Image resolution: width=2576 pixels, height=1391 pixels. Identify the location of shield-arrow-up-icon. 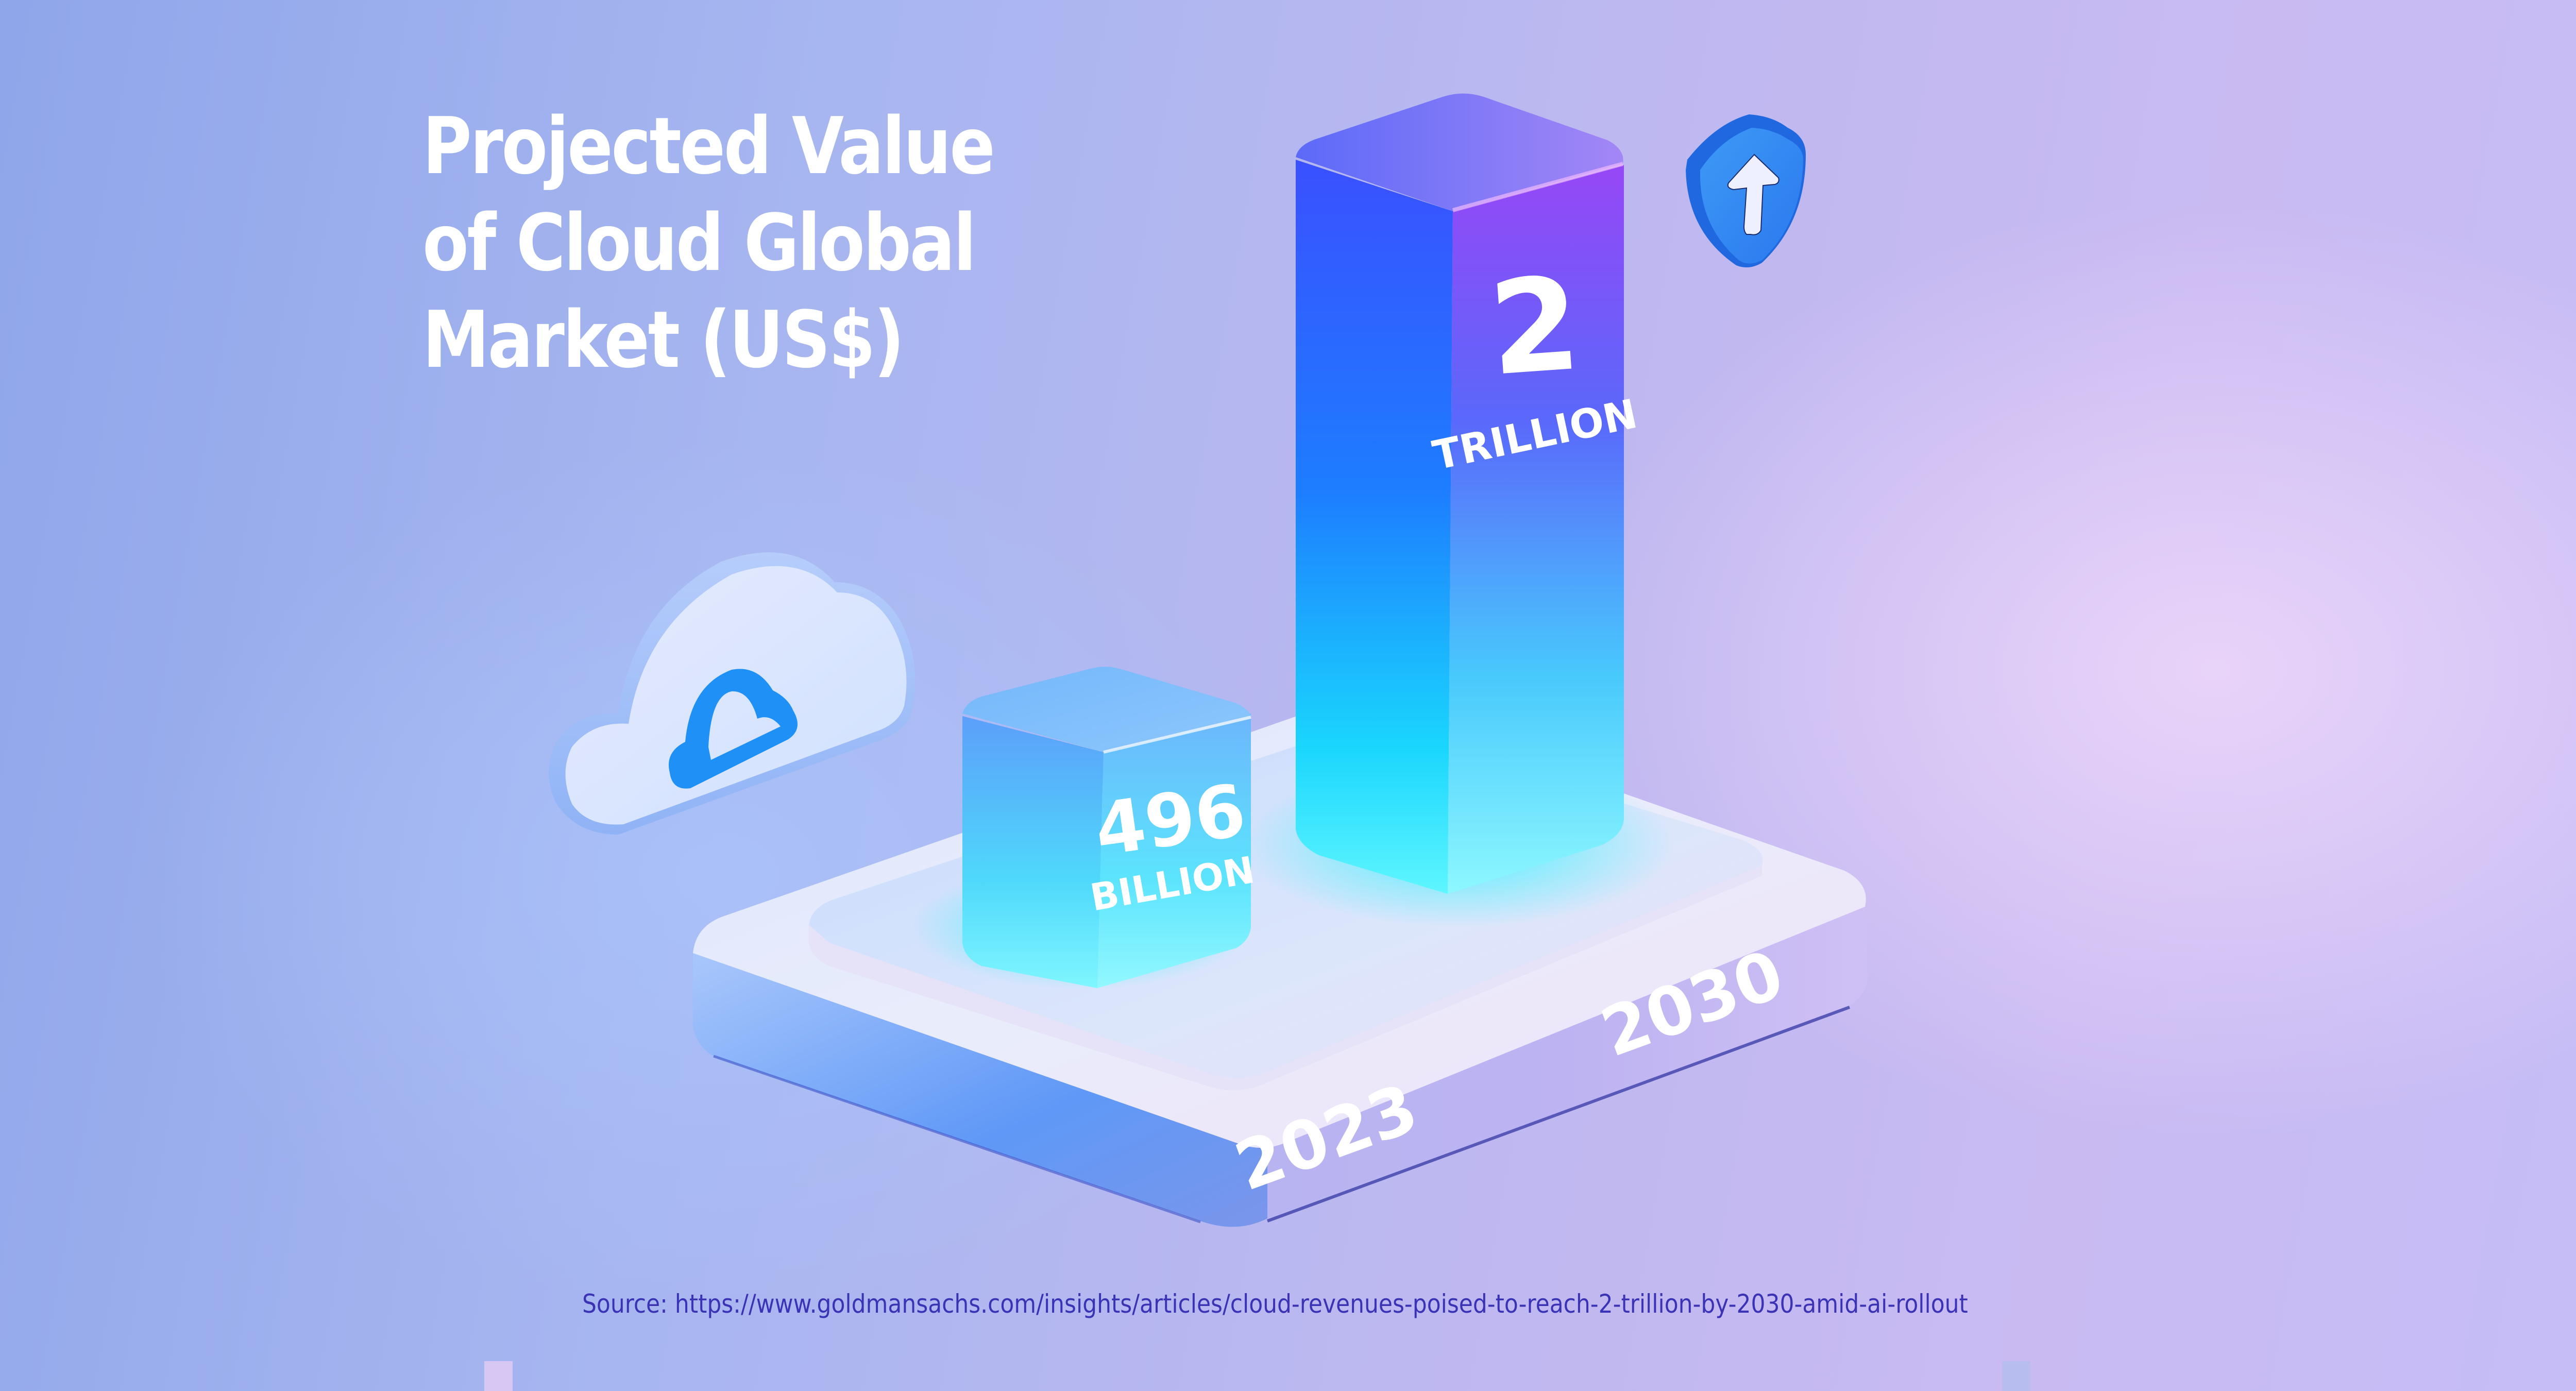
(1746, 190).